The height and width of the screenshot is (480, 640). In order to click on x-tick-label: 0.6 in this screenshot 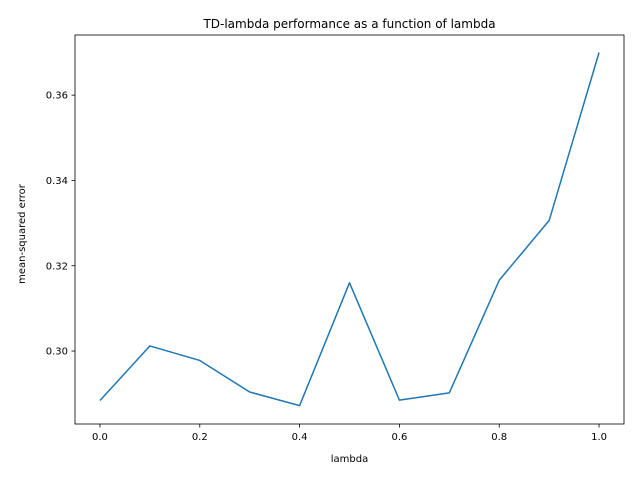, I will do `click(399, 437)`.